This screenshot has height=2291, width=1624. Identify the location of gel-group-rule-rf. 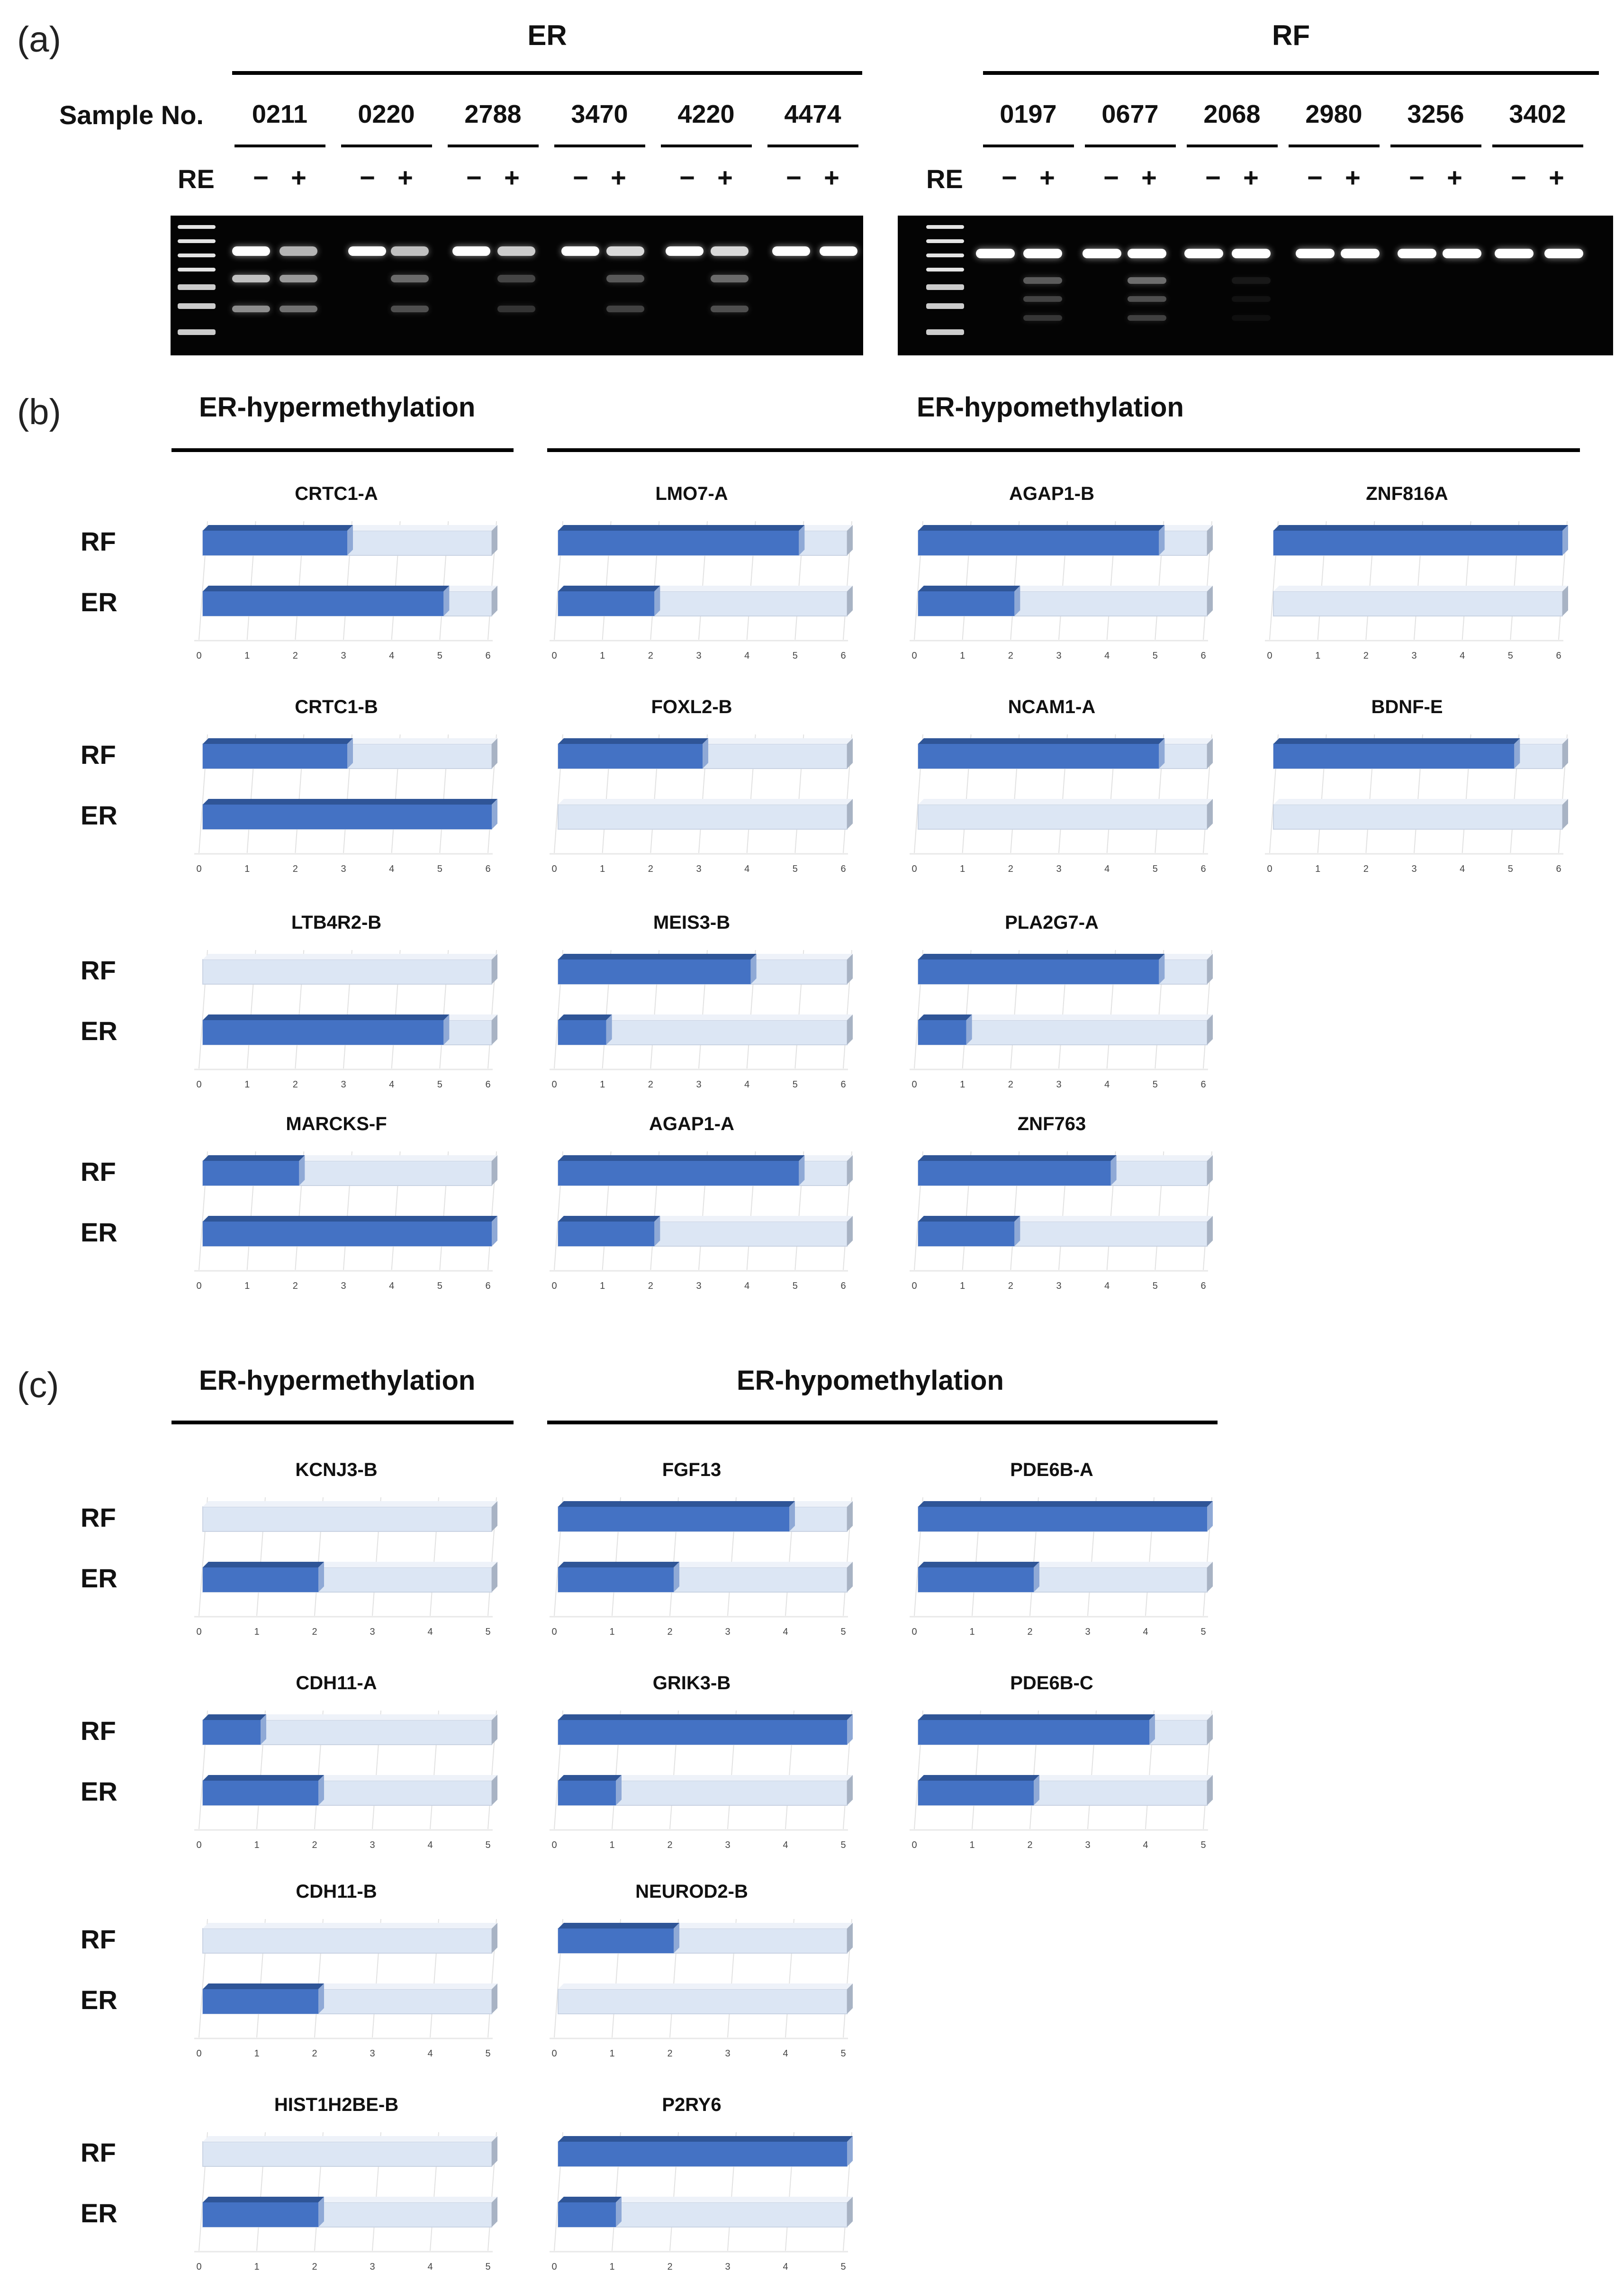
(1291, 73).